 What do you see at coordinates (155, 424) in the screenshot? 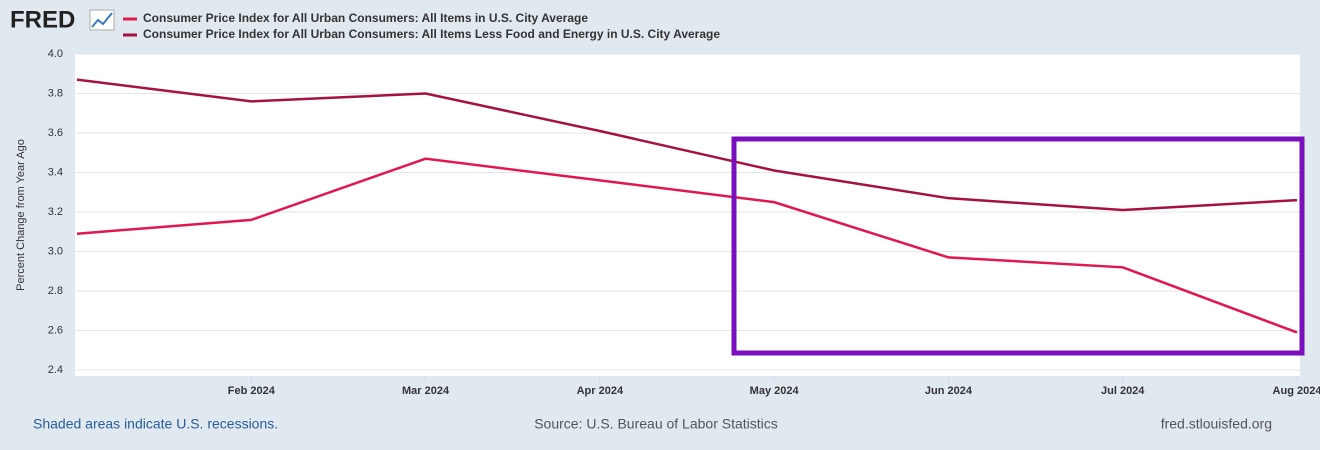
I see `recession-note: Shaded areas indicate U.S. recessions.` at bounding box center [155, 424].